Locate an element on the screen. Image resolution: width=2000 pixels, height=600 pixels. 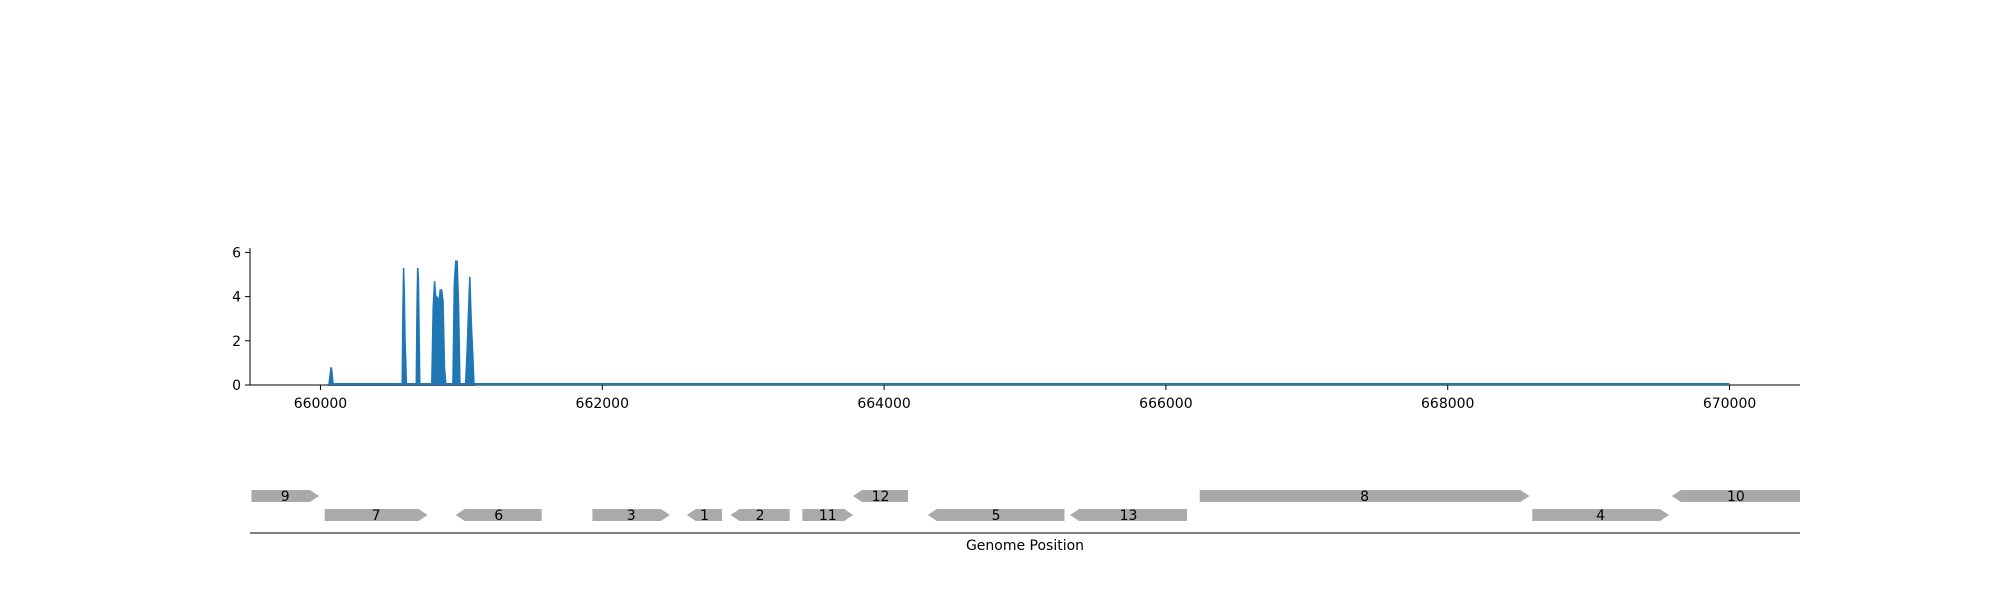
x-tick-label: 666000 is located at coordinates (1165, 404).